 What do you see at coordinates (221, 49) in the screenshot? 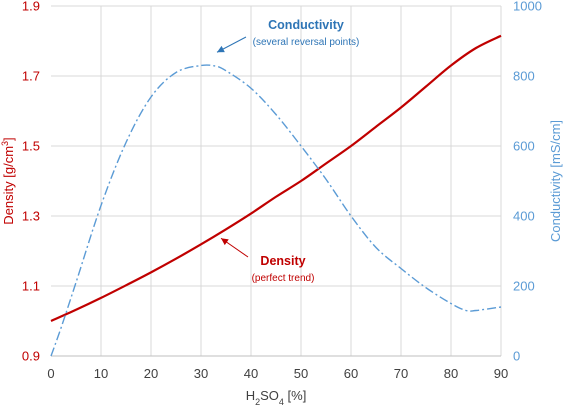
I see `conductivity-arrowhead` at bounding box center [221, 49].